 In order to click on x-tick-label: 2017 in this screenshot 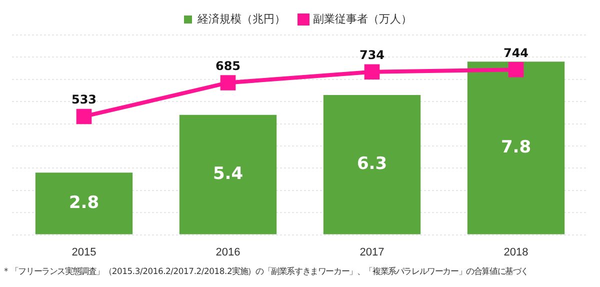, I will do `click(372, 252)`.